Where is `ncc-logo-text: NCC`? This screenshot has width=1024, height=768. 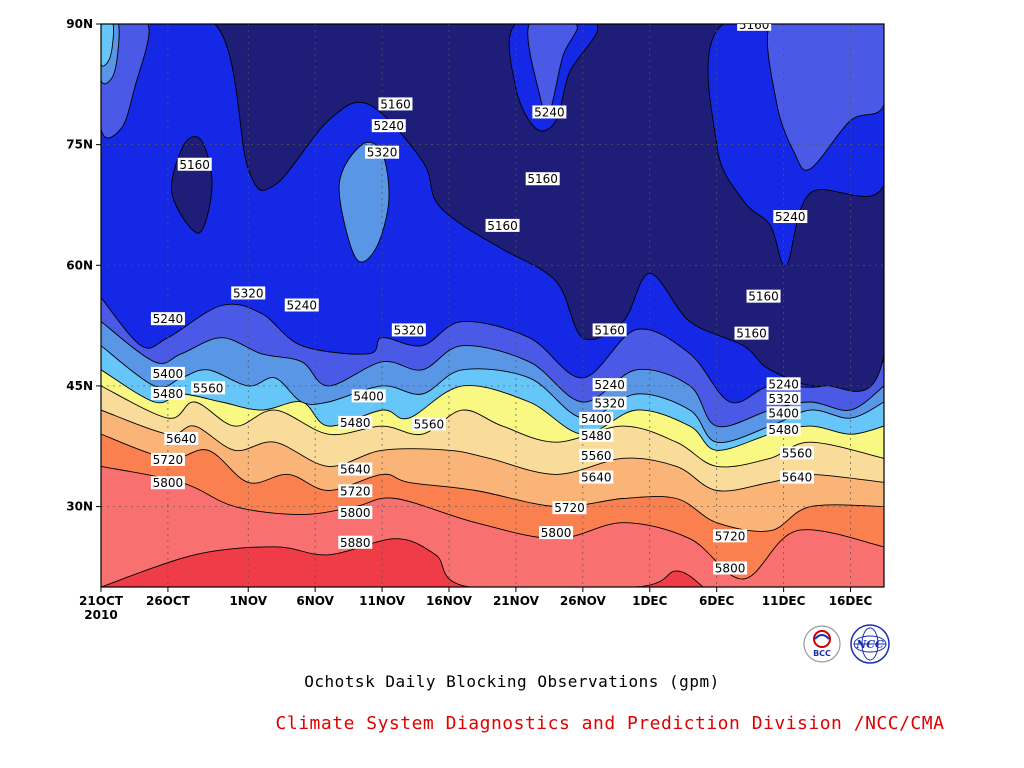 ncc-logo-text: NCC is located at coordinates (869, 644).